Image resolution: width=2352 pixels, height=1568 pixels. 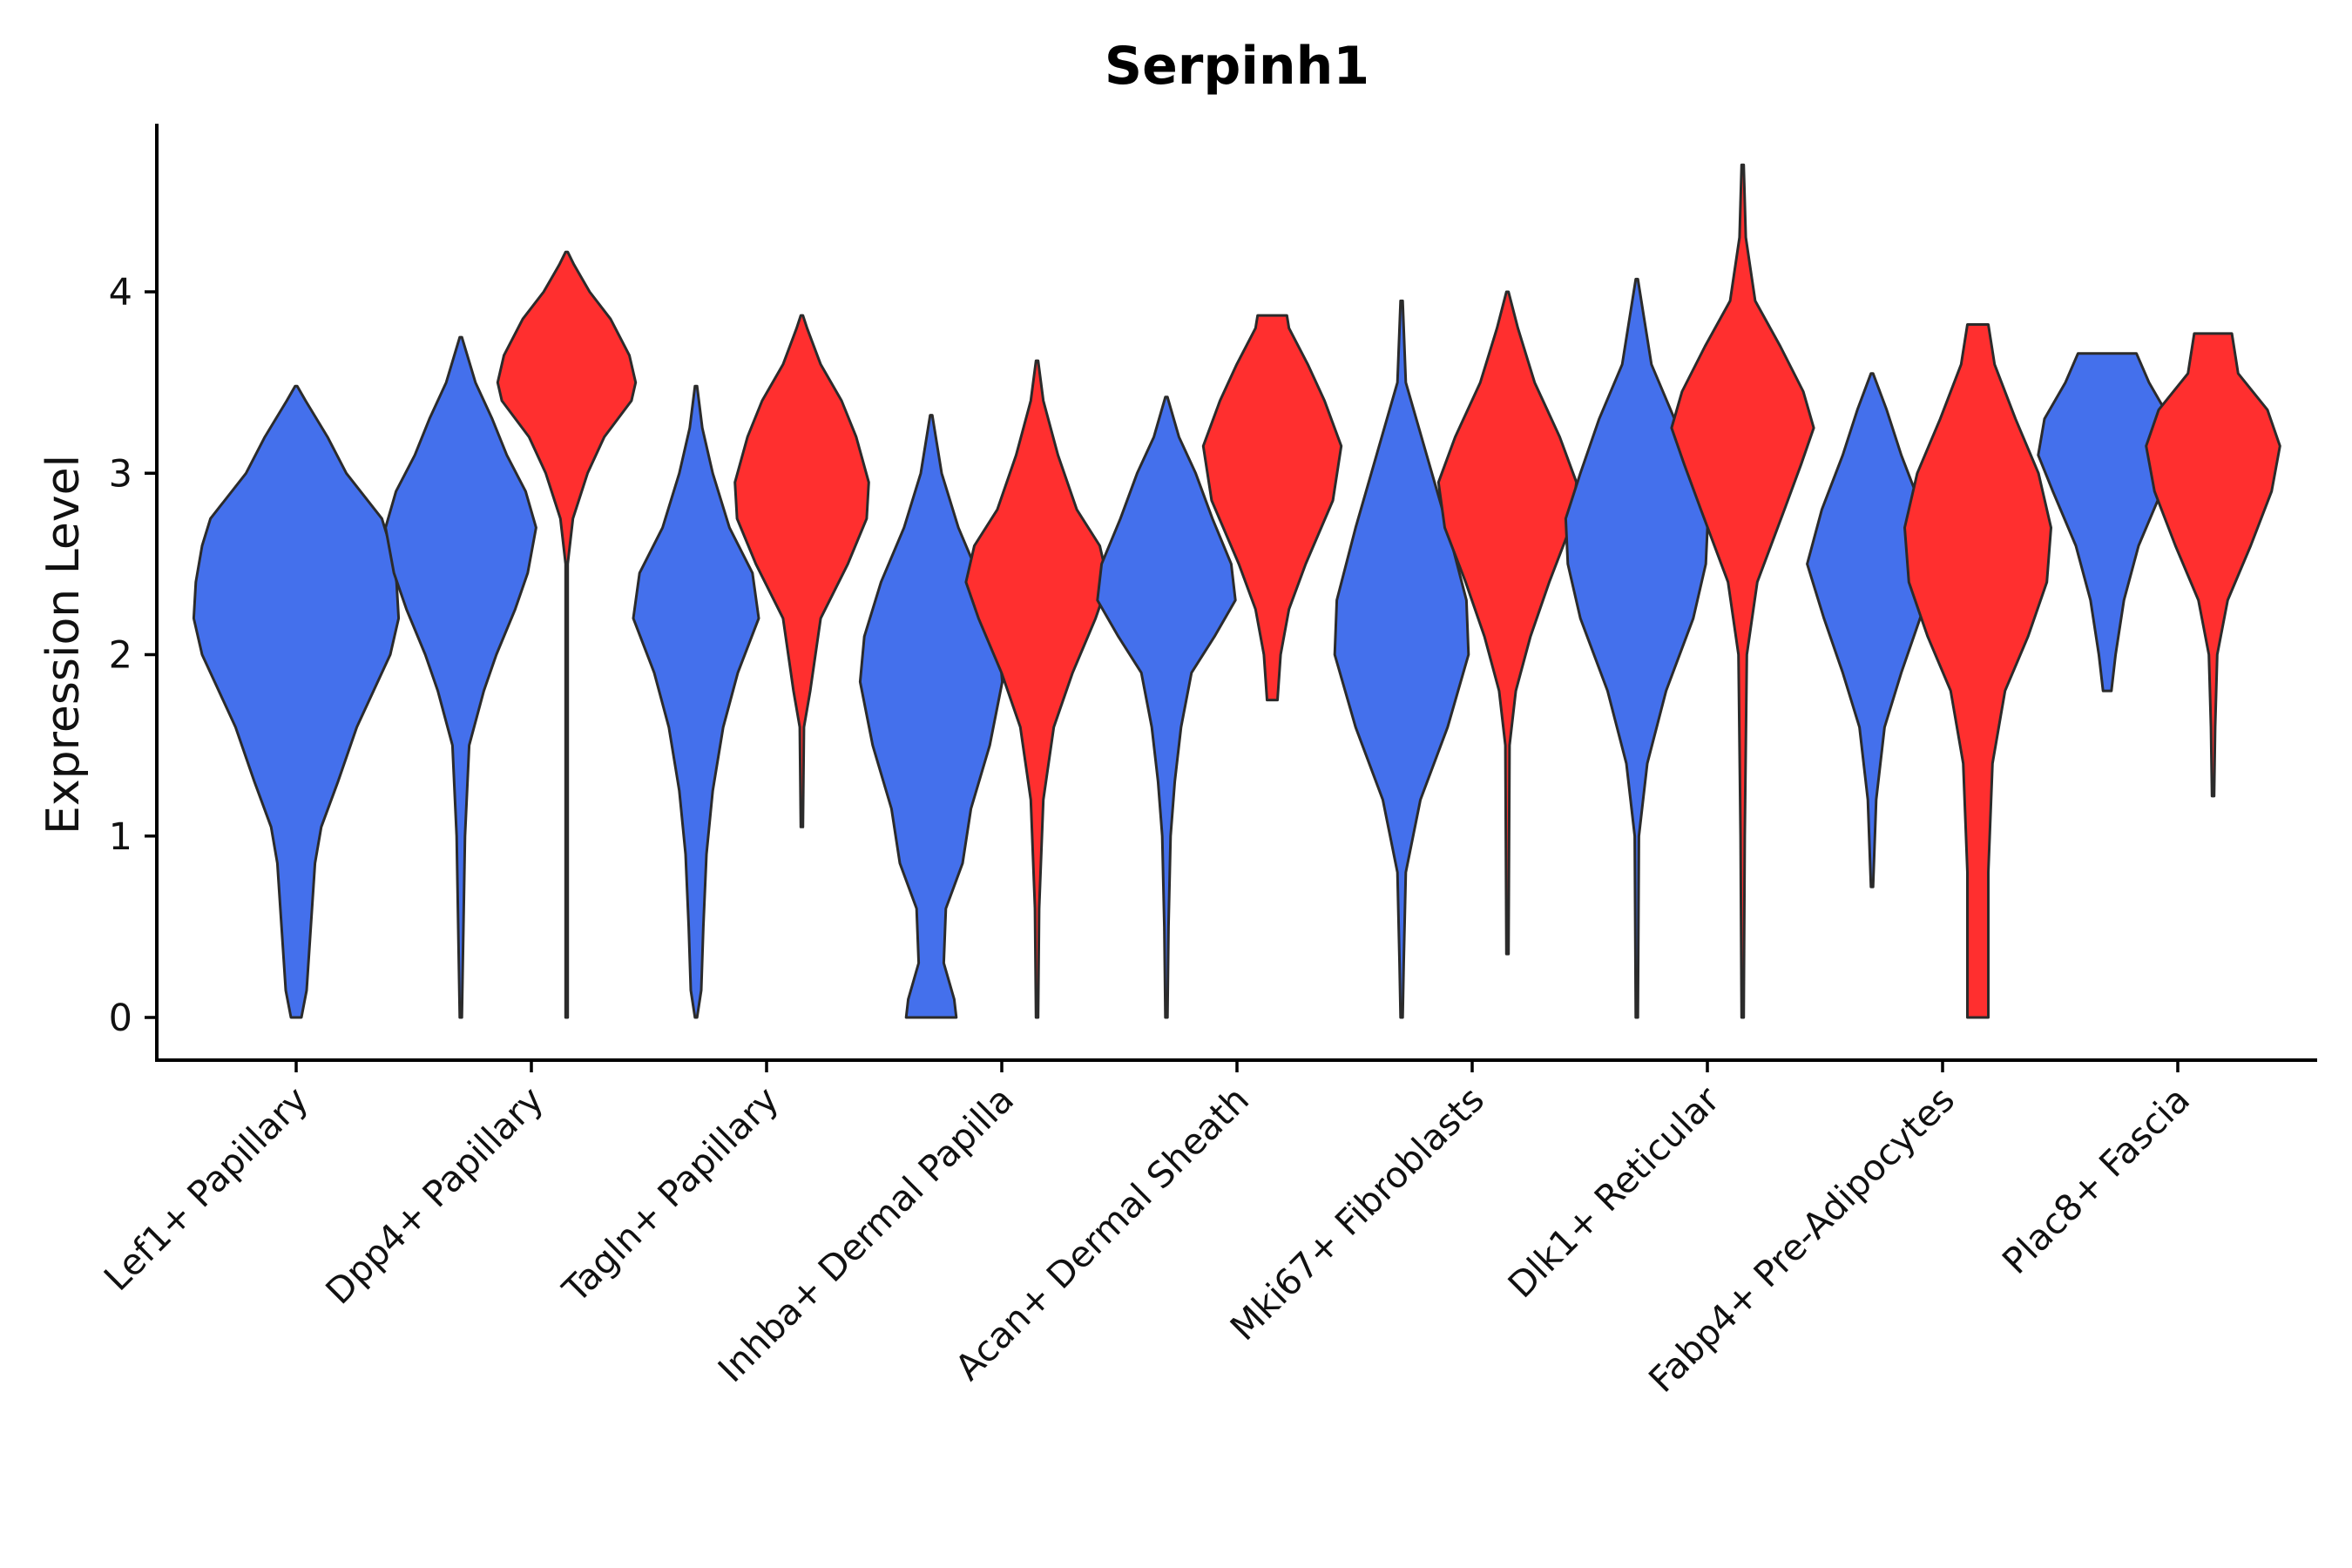 What do you see at coordinates (1872, 630) in the screenshot?
I see `violin-fabp4-pre-adipocytes-blue` at bounding box center [1872, 630].